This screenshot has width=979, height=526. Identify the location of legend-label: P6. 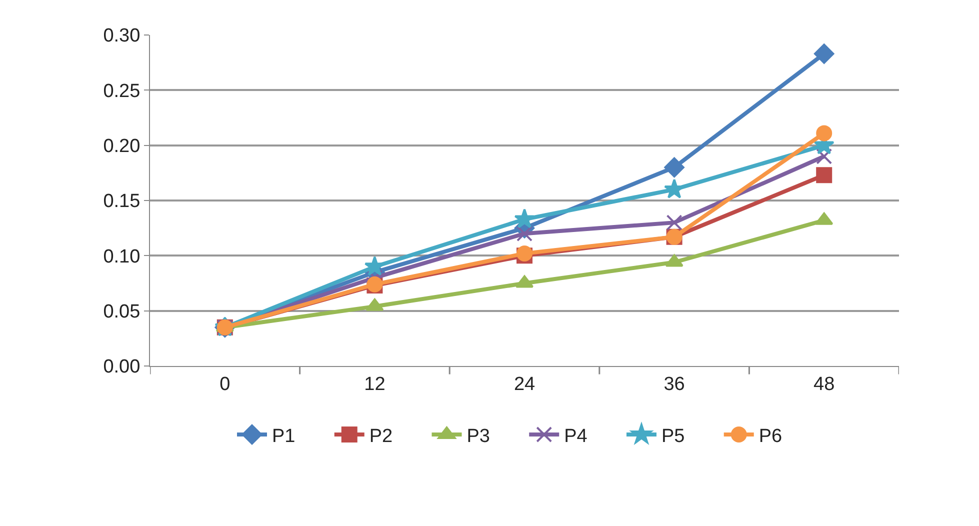
(770, 436).